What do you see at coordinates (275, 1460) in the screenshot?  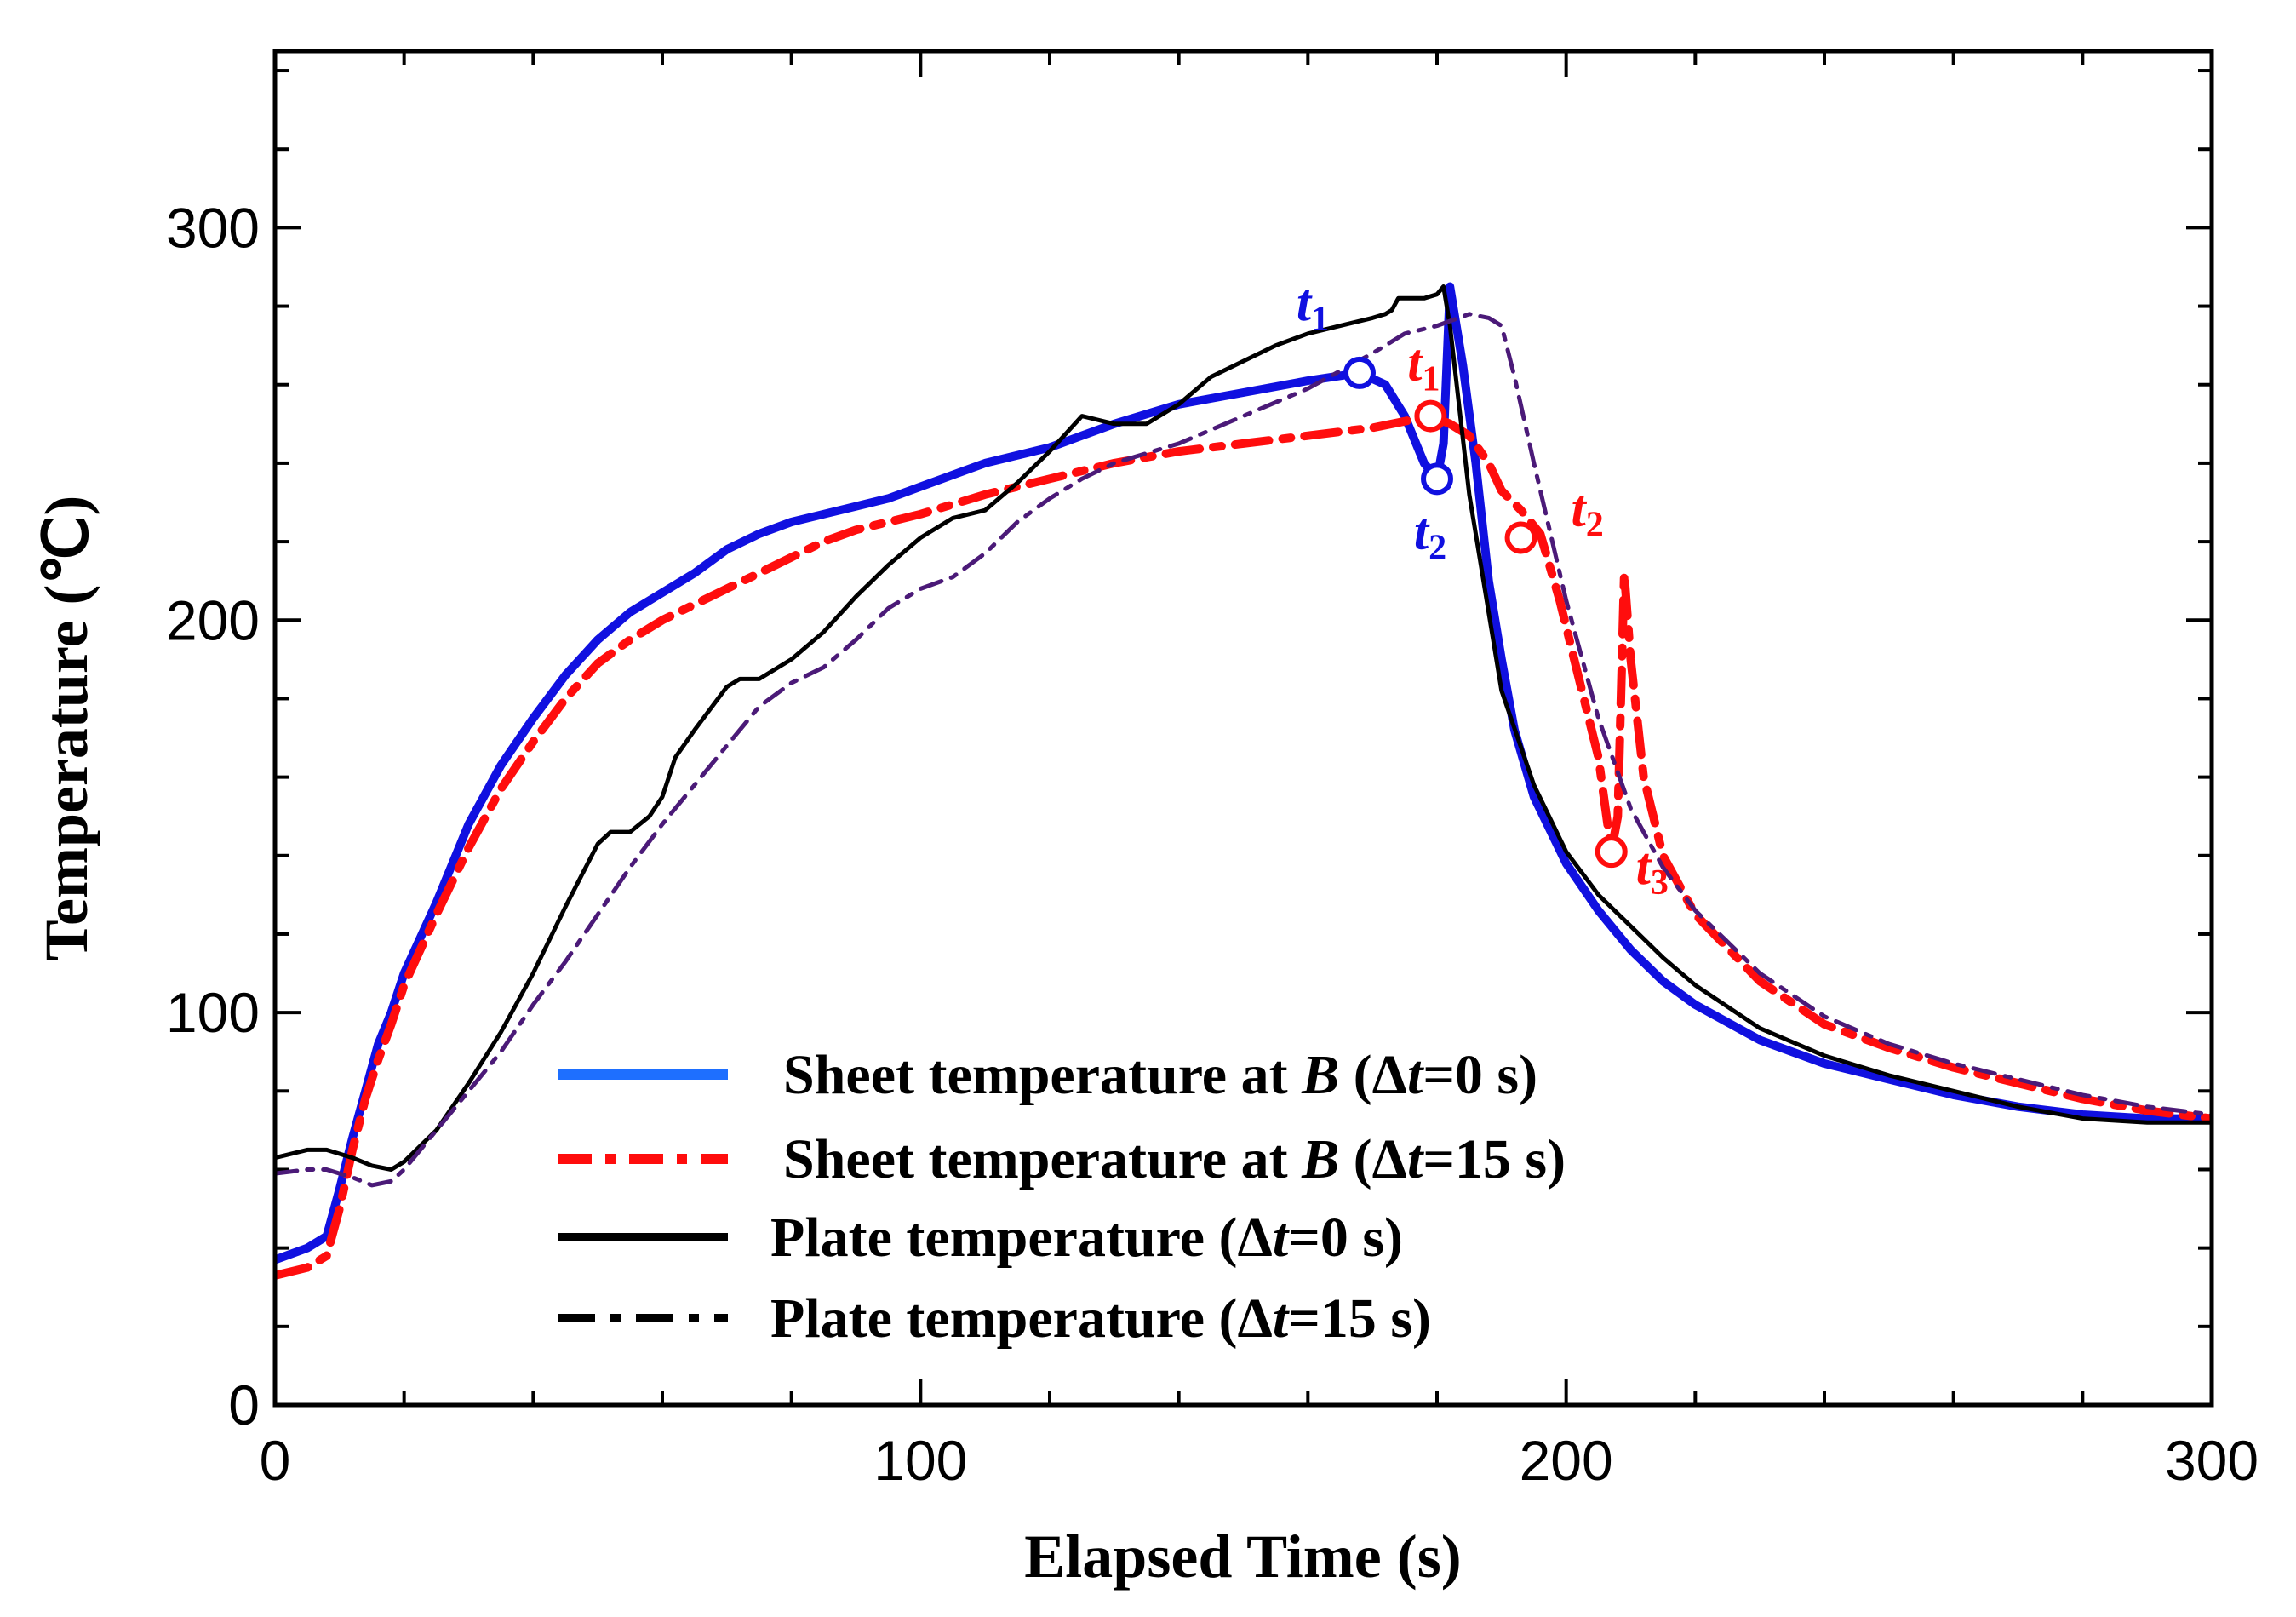 I see `x-tick-label: 0` at bounding box center [275, 1460].